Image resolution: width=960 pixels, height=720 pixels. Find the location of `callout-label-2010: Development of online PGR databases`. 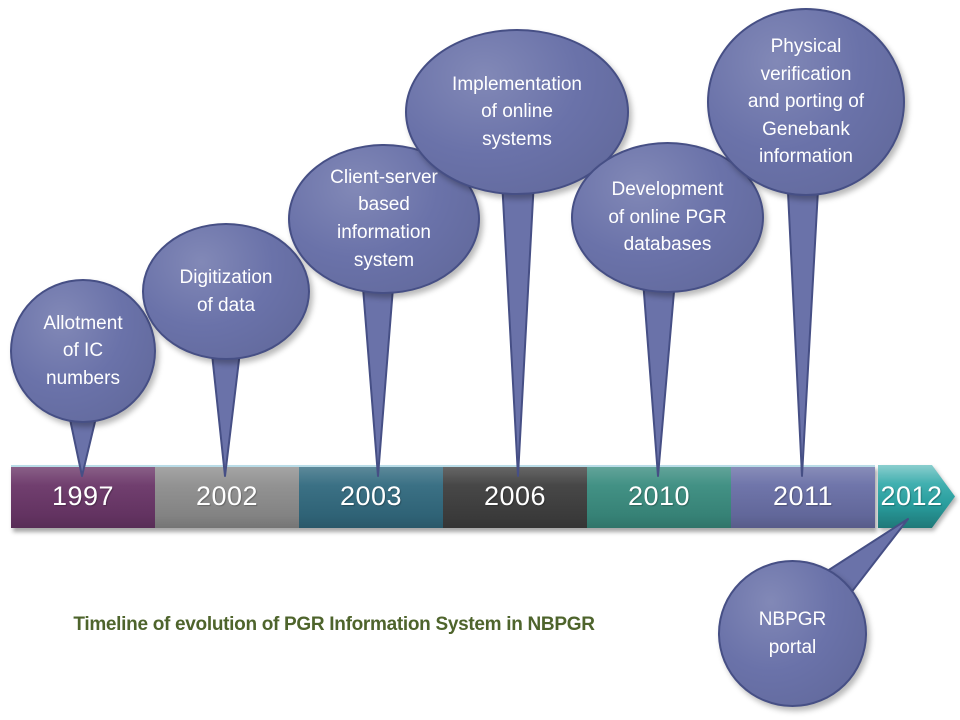

callout-label-2010: Development of online PGR databases is located at coordinates (667, 217).